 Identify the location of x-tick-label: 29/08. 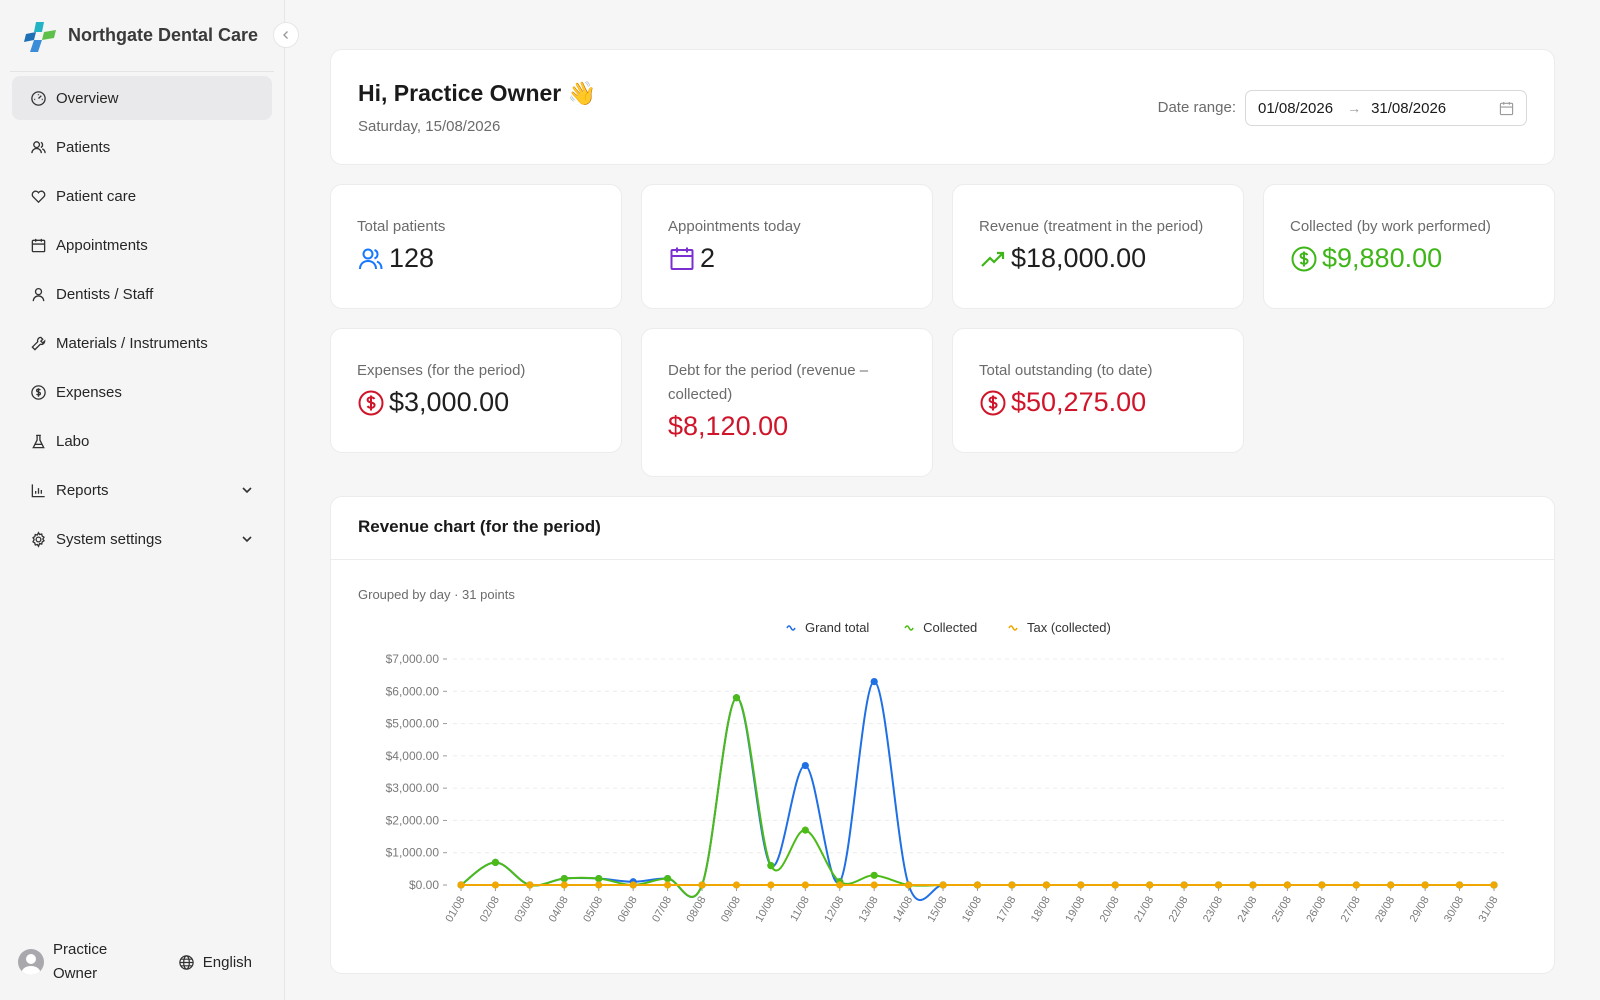
(1420, 910).